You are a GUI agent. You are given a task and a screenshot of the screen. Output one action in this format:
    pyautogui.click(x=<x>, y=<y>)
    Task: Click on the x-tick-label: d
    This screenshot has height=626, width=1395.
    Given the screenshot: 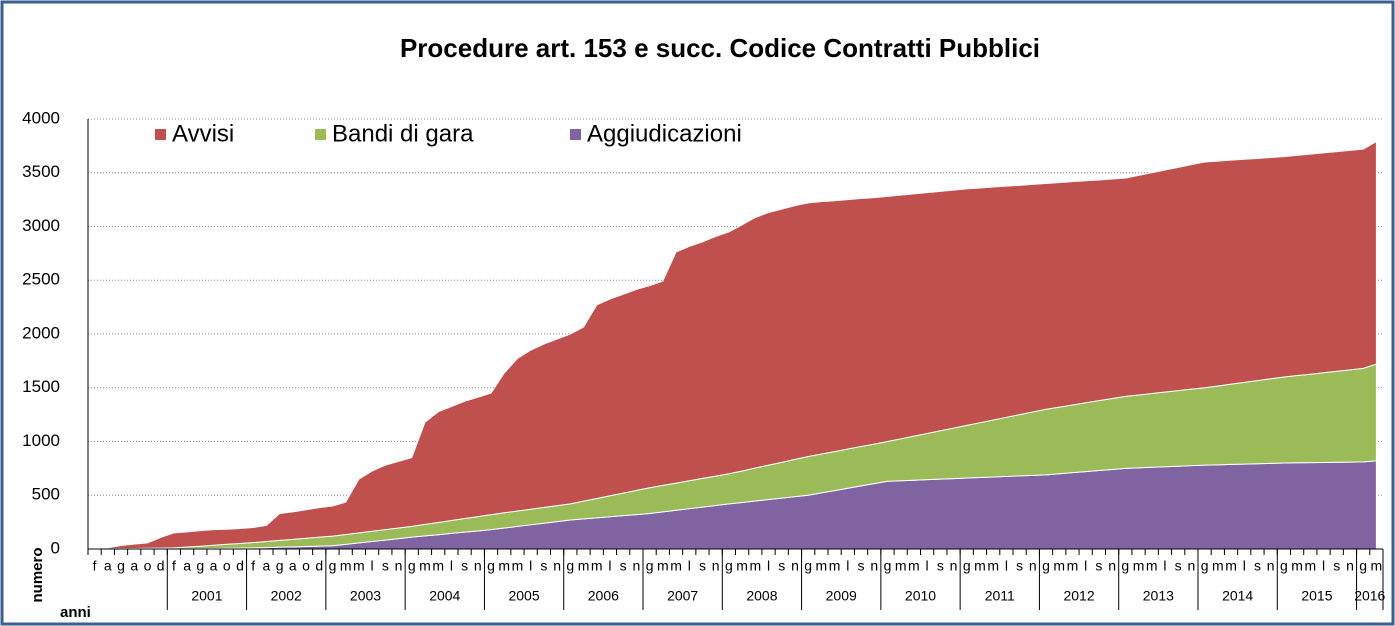 What is the action you would take?
    pyautogui.click(x=319, y=566)
    